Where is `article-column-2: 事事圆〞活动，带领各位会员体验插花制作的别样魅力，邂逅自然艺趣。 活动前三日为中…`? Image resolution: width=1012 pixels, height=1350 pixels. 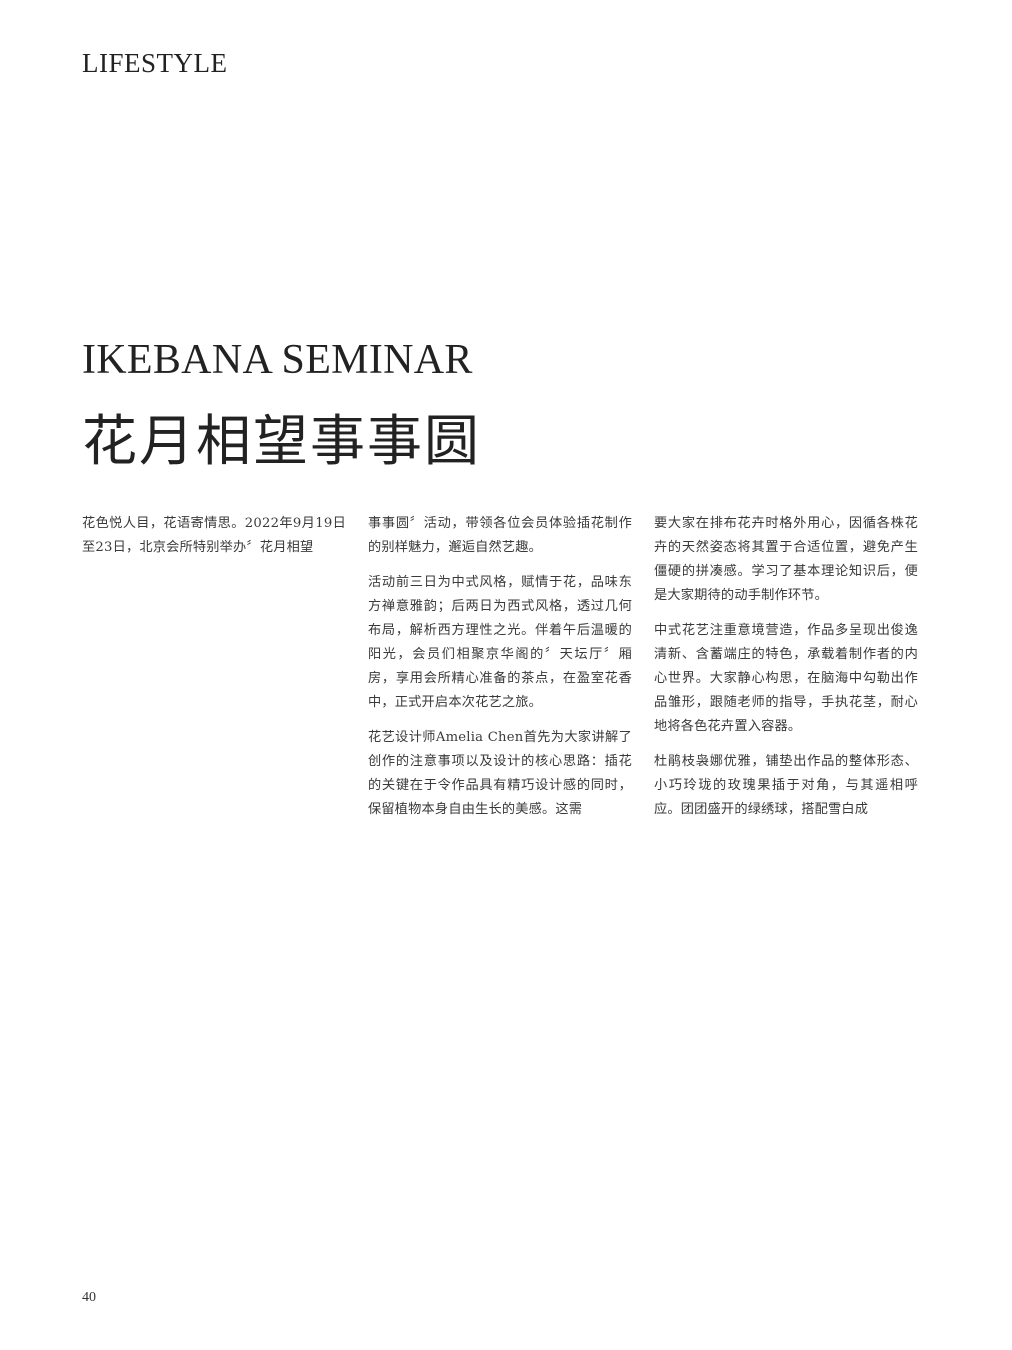 article-column-2: 事事圆〞活动，带领各位会员体验插花制作的别样魅力，邂逅自然艺趣。 活动前三日为中… is located at coordinates (500, 672).